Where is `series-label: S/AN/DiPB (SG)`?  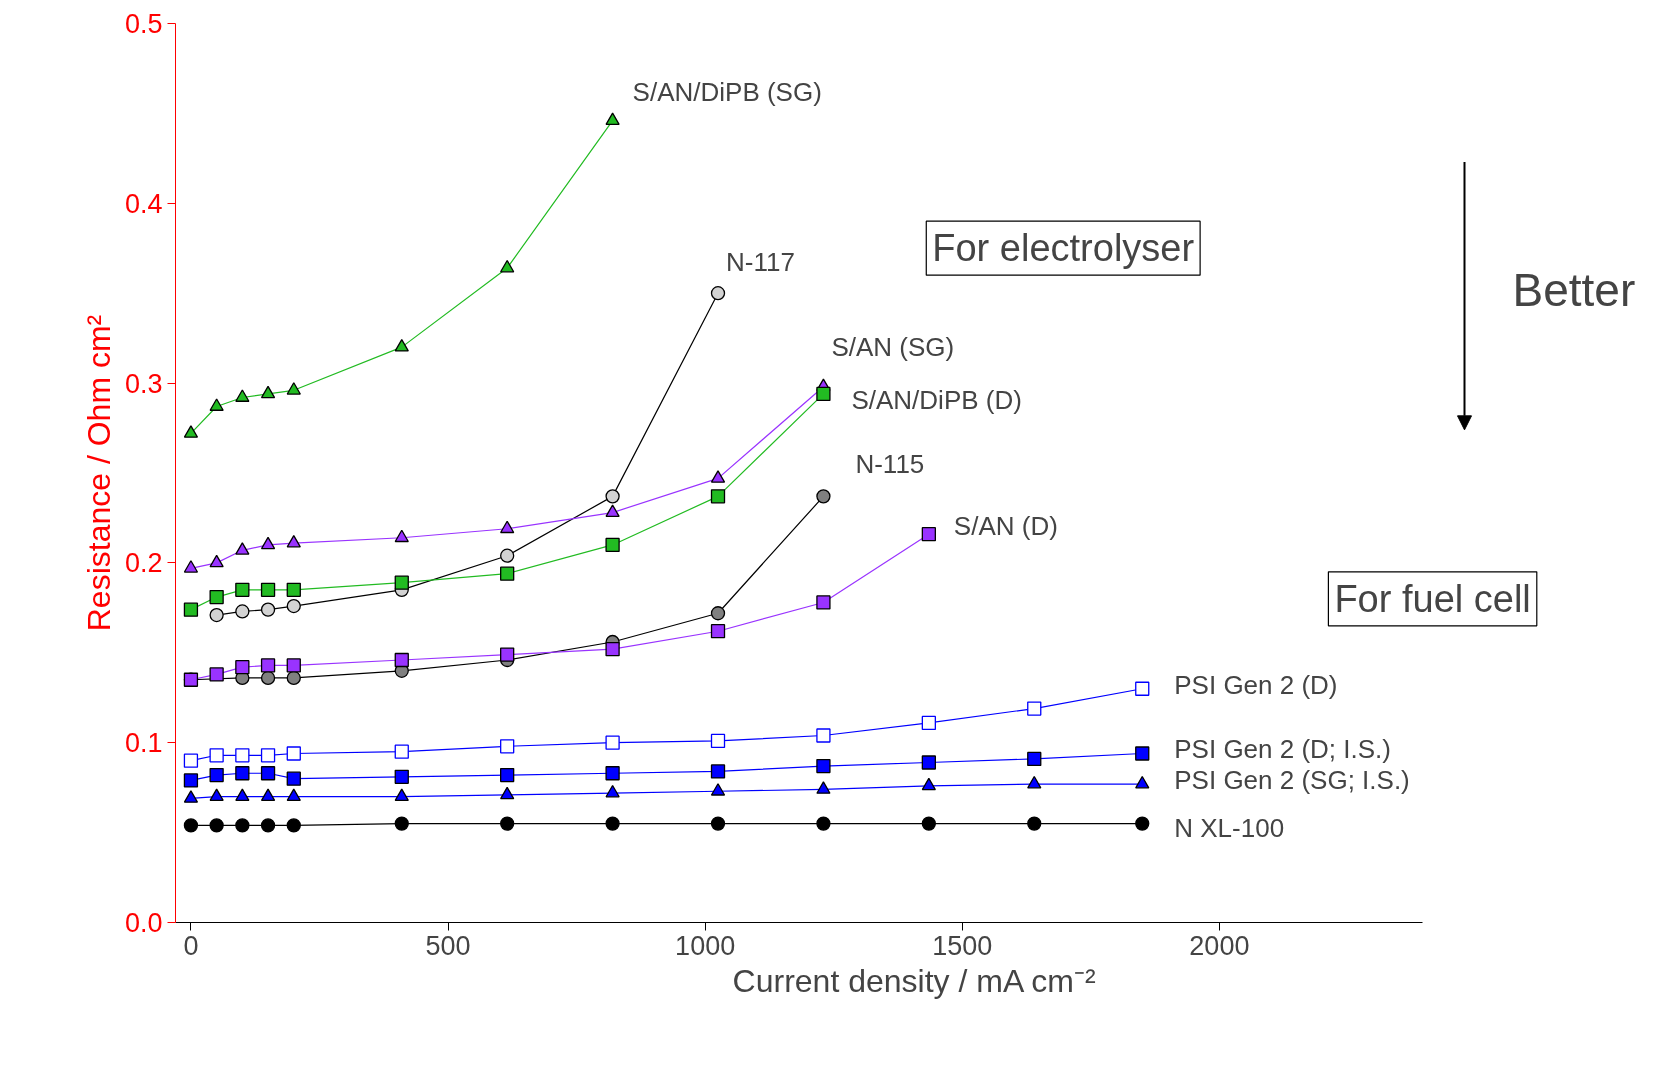 series-label: S/AN/DiPB (SG) is located at coordinates (727, 91).